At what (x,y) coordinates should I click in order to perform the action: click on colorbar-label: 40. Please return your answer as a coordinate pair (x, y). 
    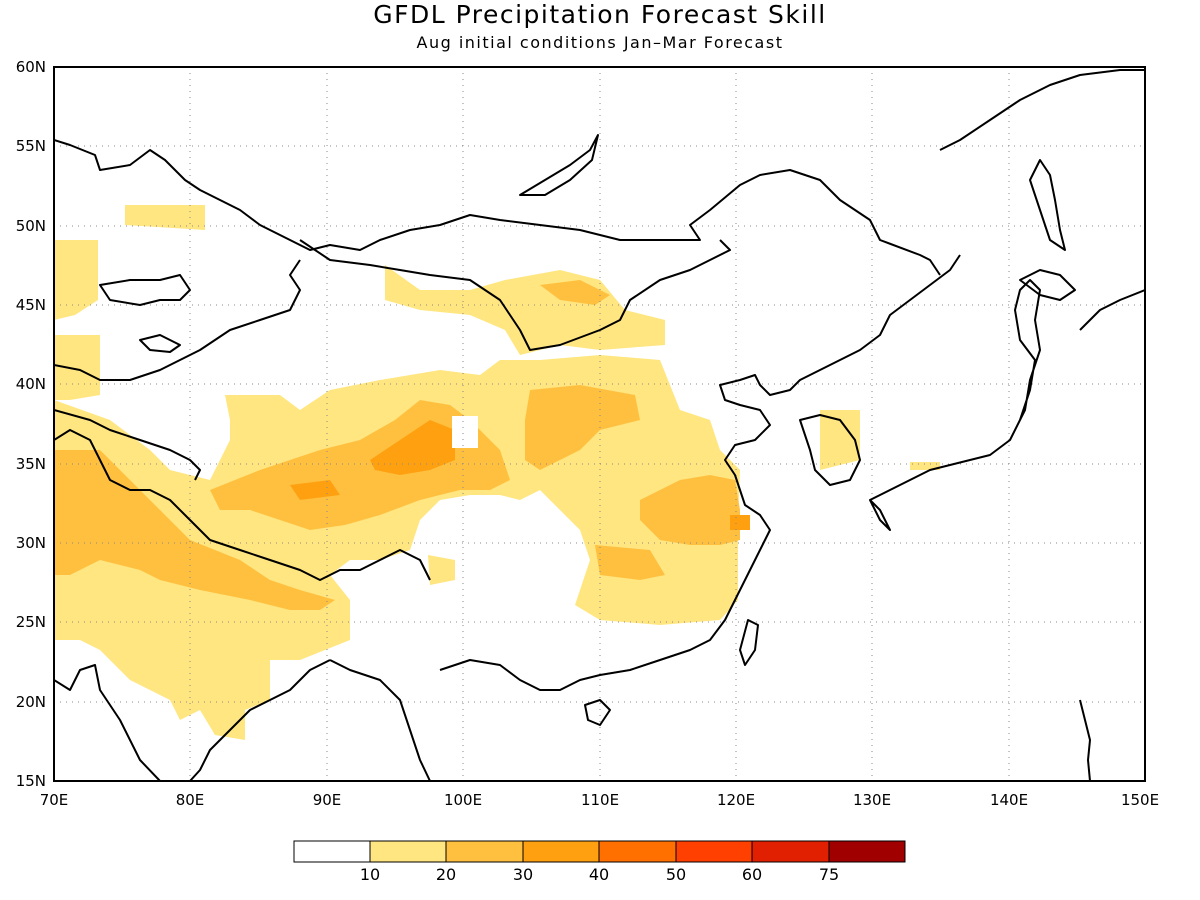
    Looking at the image, I should click on (599, 874).